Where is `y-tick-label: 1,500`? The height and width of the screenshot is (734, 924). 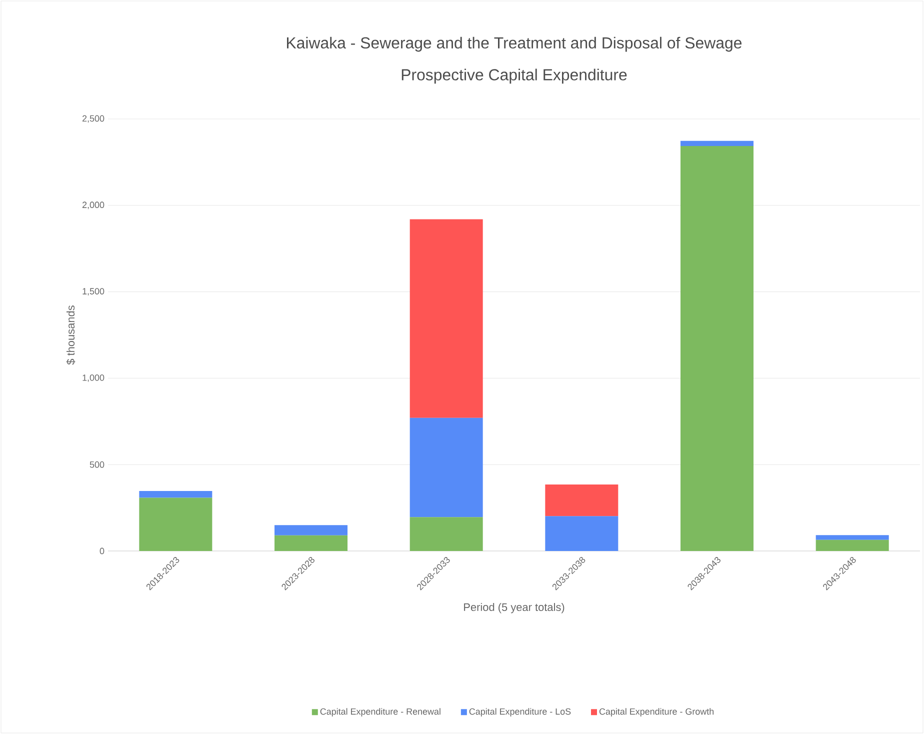
y-tick-label: 1,500 is located at coordinates (93, 292).